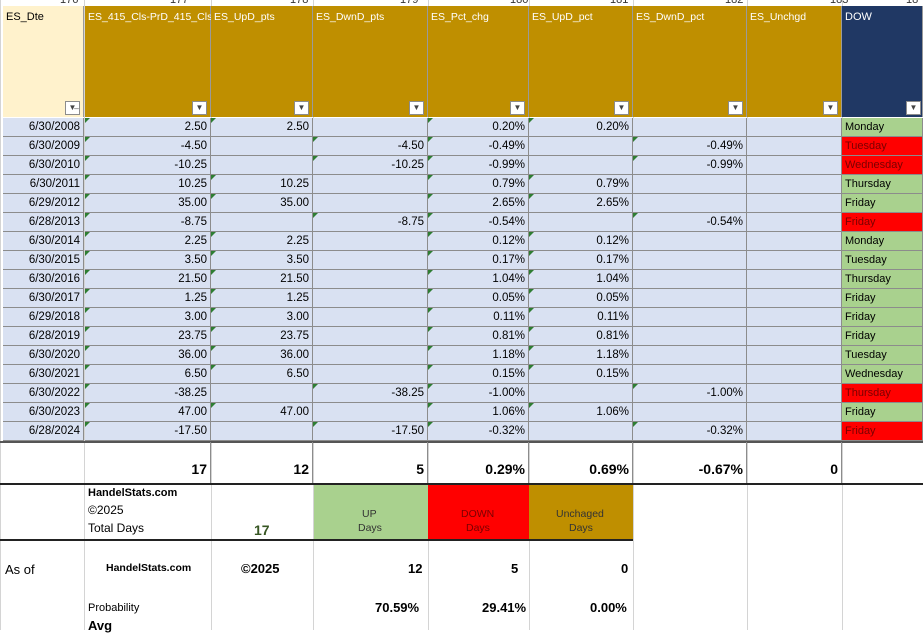 The width and height of the screenshot is (923, 633). What do you see at coordinates (478, 336) in the screenshot?
I see `pct-change-cell: 0.81%` at bounding box center [478, 336].